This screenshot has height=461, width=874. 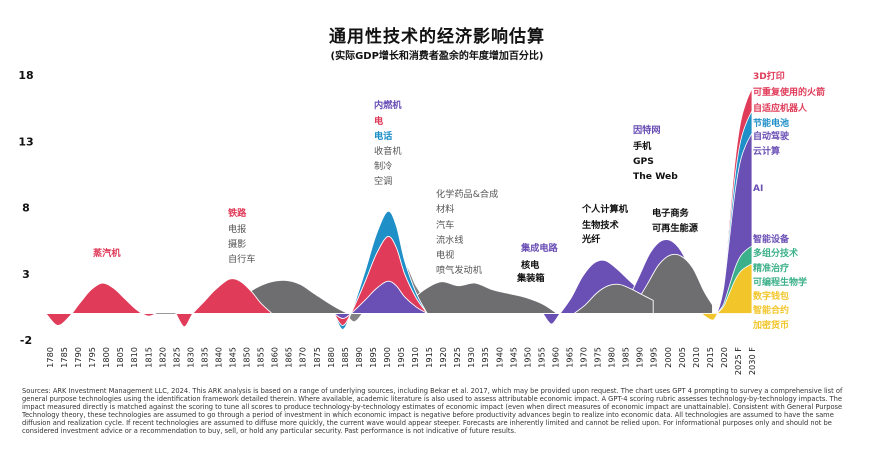 What do you see at coordinates (445, 209) in the screenshot?
I see `annotation-材料: 材料` at bounding box center [445, 209].